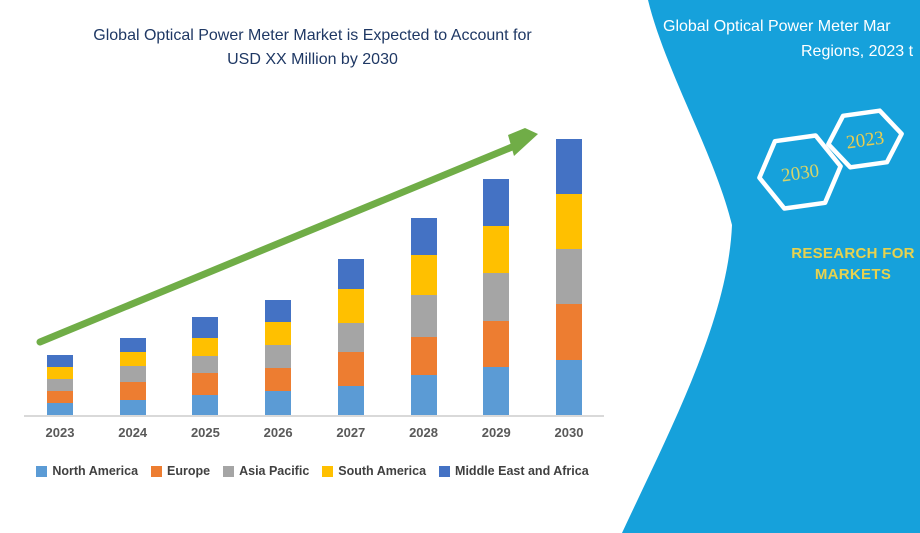  Describe the element at coordinates (95, 471) in the screenshot. I see `legend-label: North America` at that location.